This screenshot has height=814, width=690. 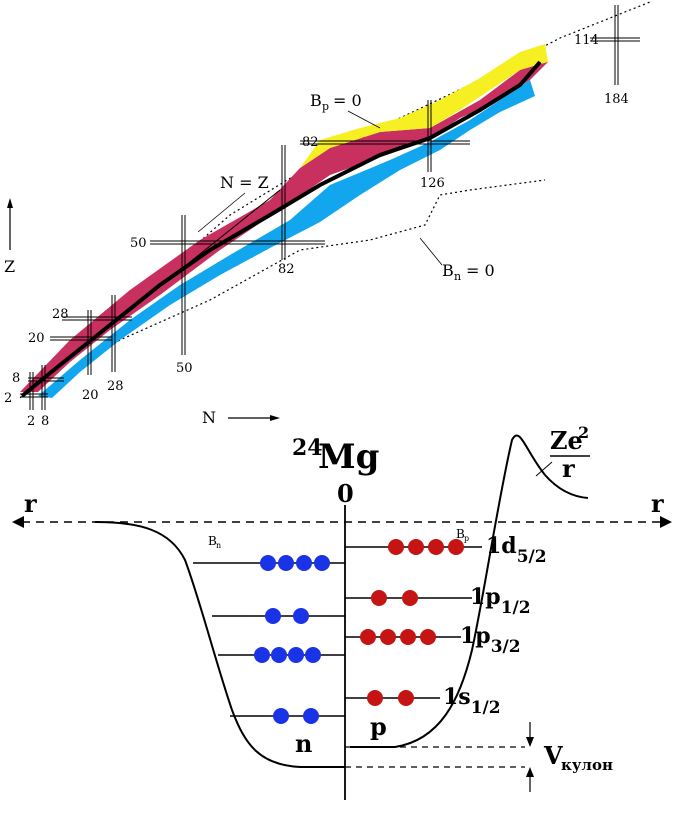 What do you see at coordinates (516, 550) in the screenshot?
I see `level-label: 1d5/2` at bounding box center [516, 550].